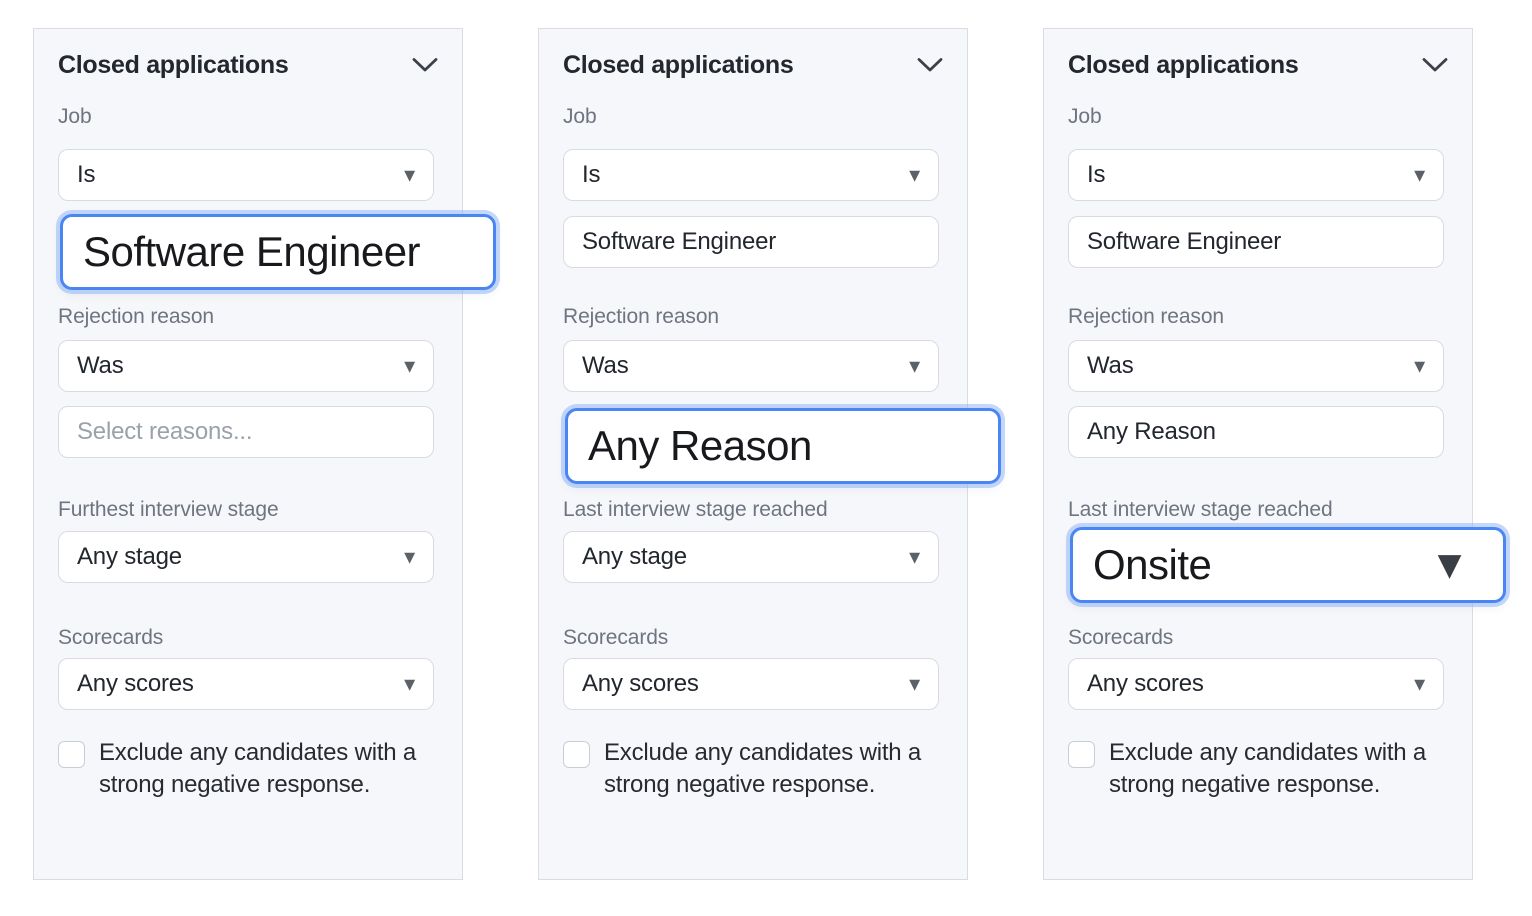 This screenshot has width=1532, height=916. What do you see at coordinates (1256, 432) in the screenshot?
I see `rejection-value-input` at bounding box center [1256, 432].